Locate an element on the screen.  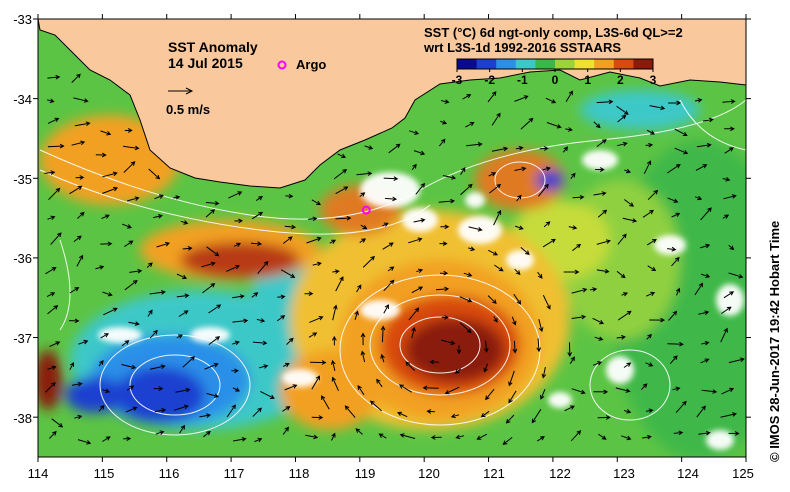
x-tick-label: 120 is located at coordinates (429, 473).